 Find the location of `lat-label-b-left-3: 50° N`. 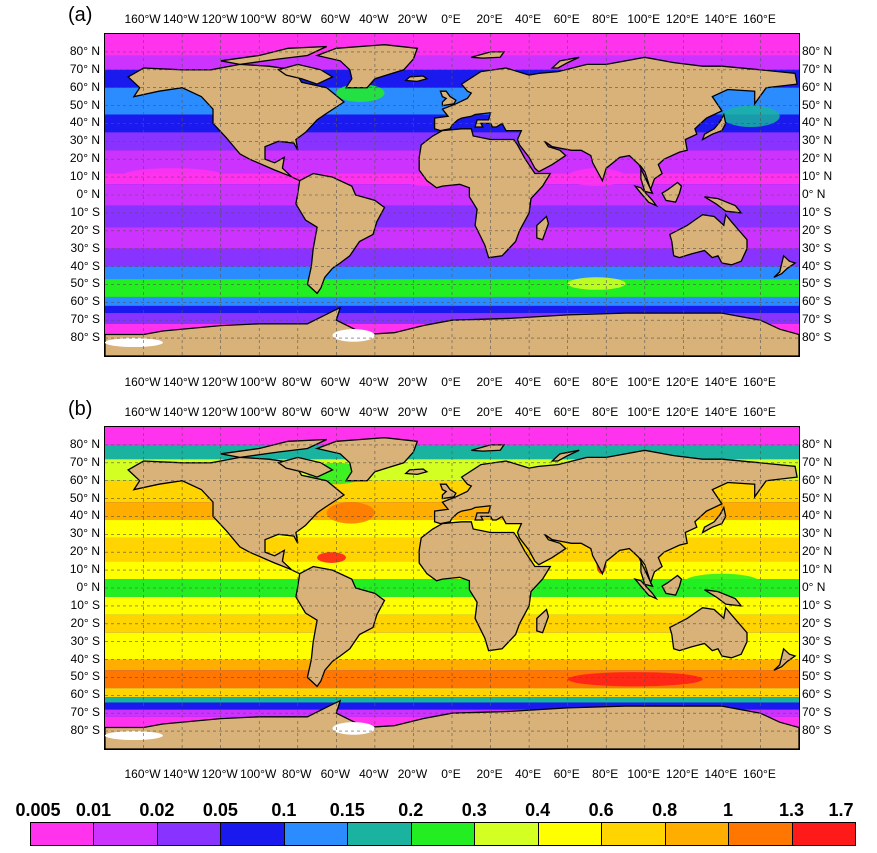

lat-label-b-left-3: 50° N is located at coordinates (84, 497).